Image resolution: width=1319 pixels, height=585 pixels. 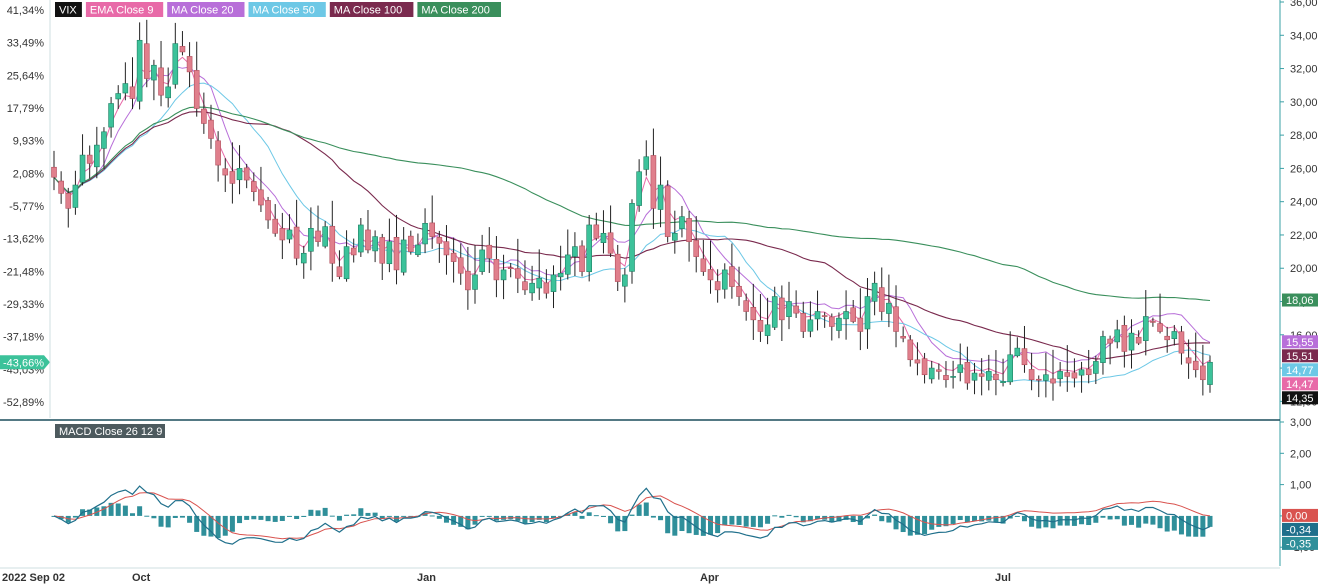 I want to click on price-badge-label: 18,06, so click(x=1300, y=301).